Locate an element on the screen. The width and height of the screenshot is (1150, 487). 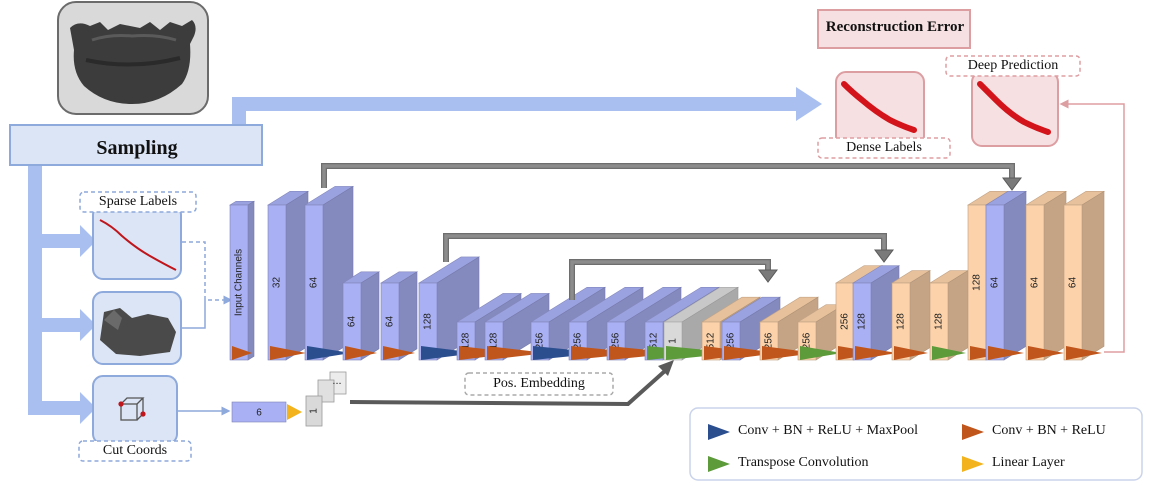
decoder-block-8-label: 128 is located at coordinates (939, 321).